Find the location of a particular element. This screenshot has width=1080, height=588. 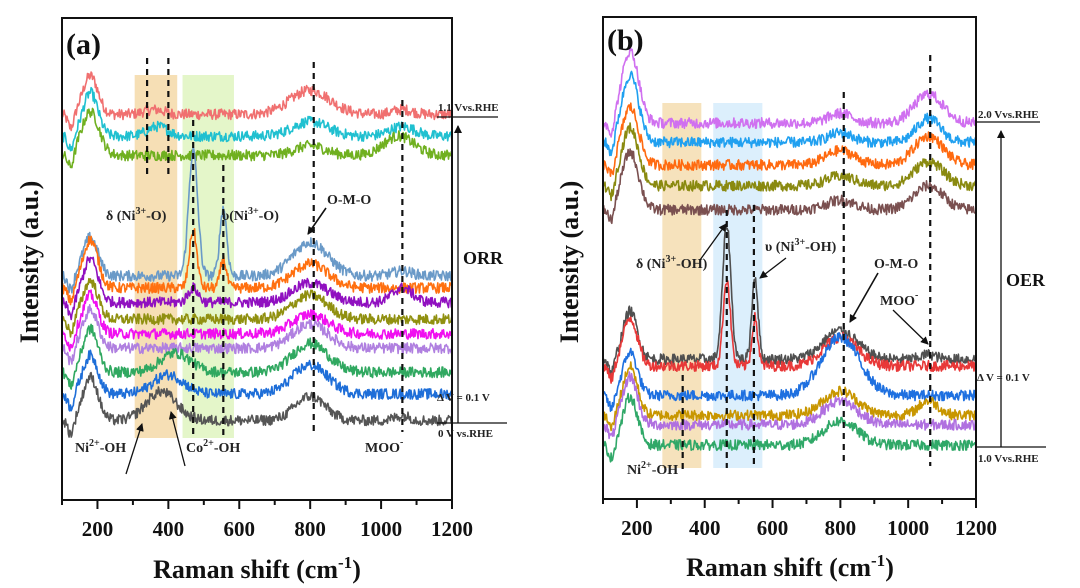

annotation-nu-ni3-oh: υ (Ni3+-OH) is located at coordinates (801, 246).